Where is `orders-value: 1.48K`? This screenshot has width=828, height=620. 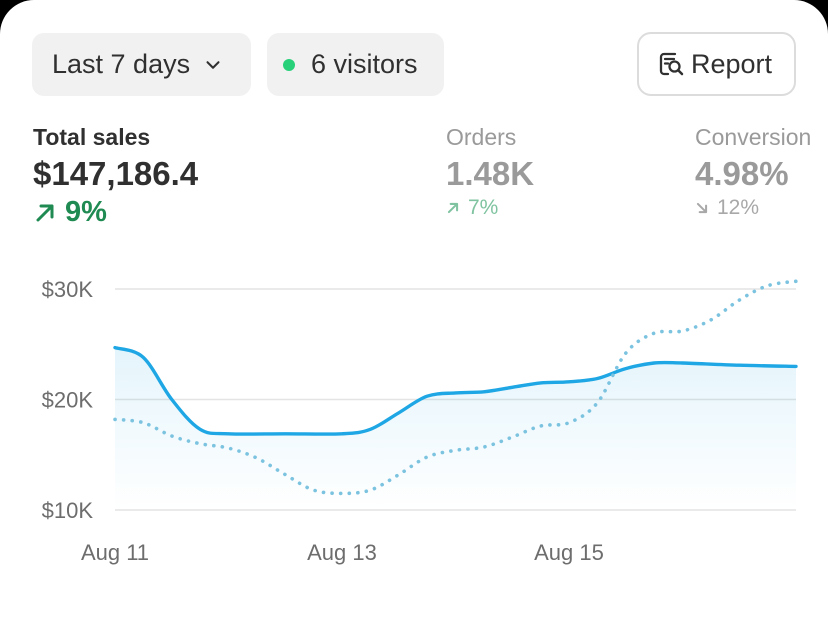 orders-value: 1.48K is located at coordinates (490, 173).